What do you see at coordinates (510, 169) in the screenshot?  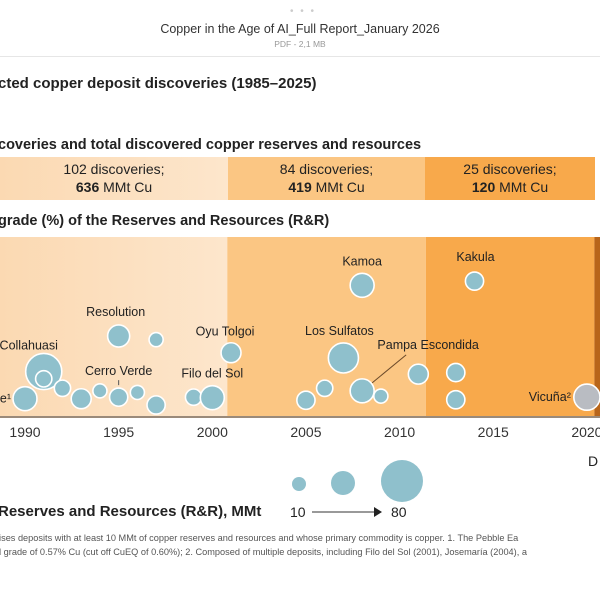 I see `period-count: 25 discoveries;` at bounding box center [510, 169].